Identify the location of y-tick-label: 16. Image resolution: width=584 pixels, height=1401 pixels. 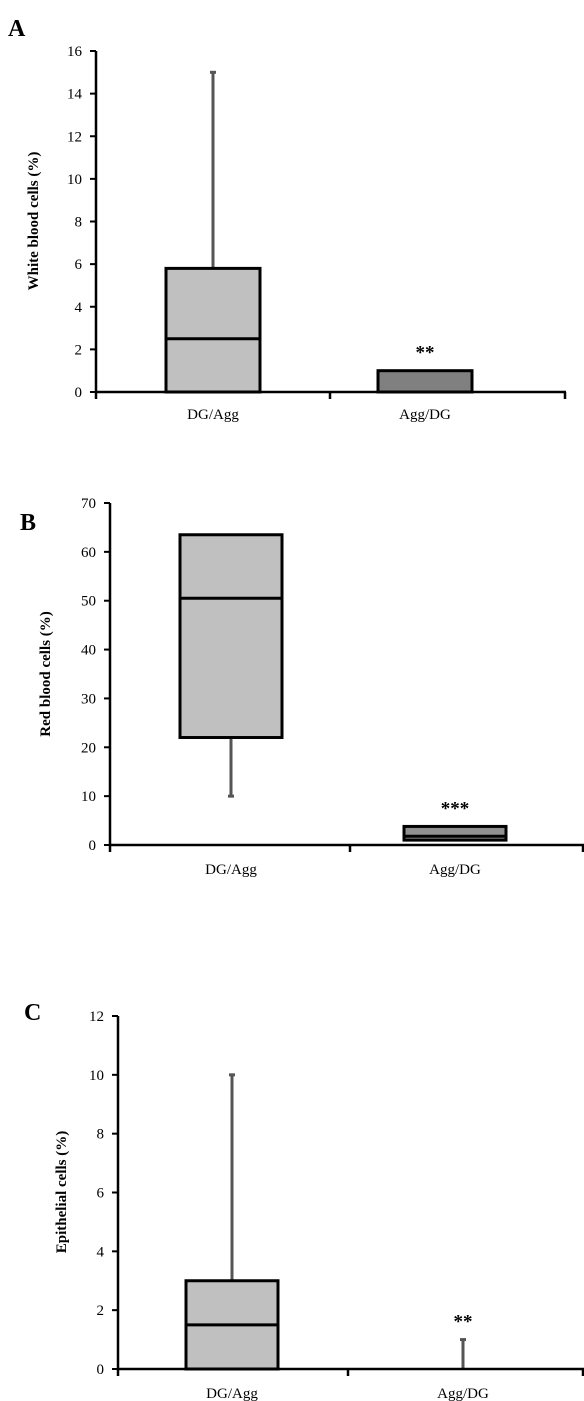
(75, 52).